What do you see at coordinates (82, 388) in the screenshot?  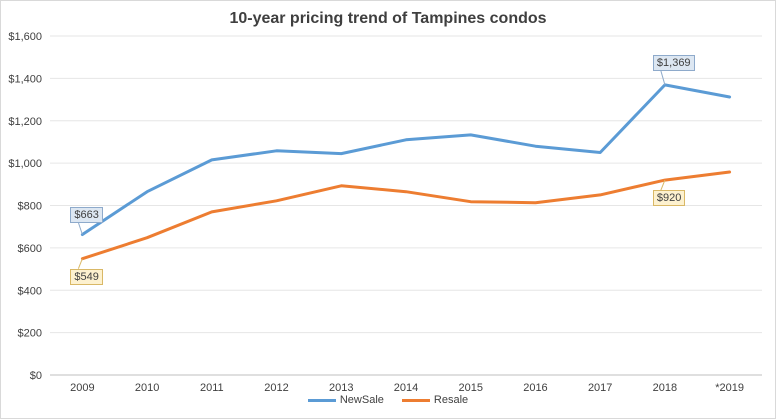 I see `x-tick-label: 2009` at bounding box center [82, 388].